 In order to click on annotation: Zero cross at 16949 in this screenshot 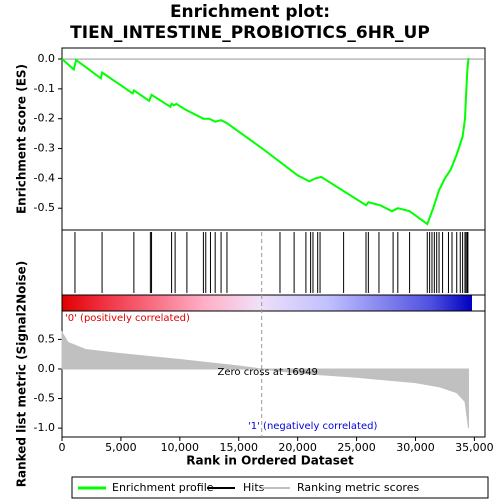, I will do `click(268, 372)`.